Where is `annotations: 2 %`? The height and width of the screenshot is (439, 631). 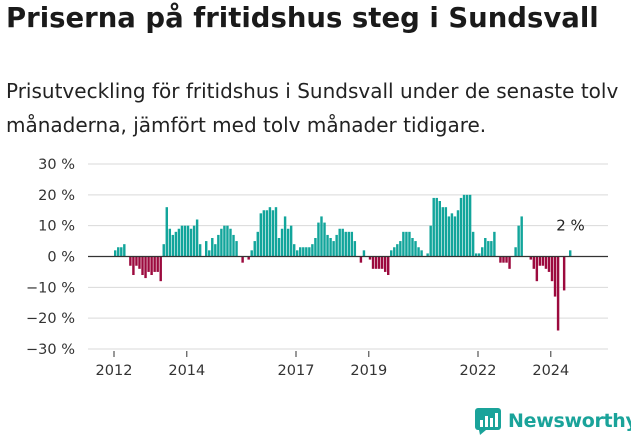
annotations: 2 % is located at coordinates (570, 225).